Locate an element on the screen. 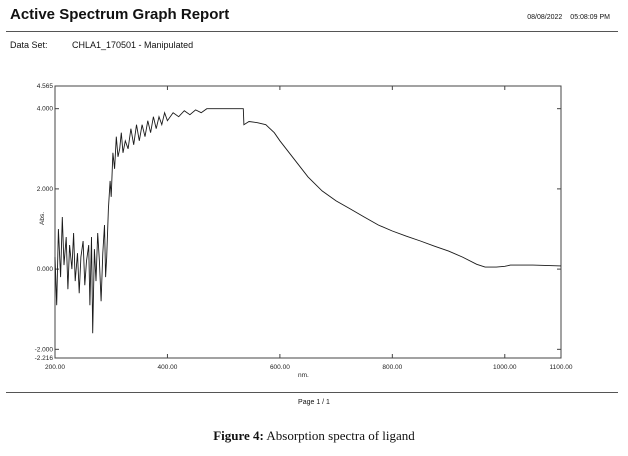  report-title: Active Spectrum Graph Report is located at coordinates (120, 14).